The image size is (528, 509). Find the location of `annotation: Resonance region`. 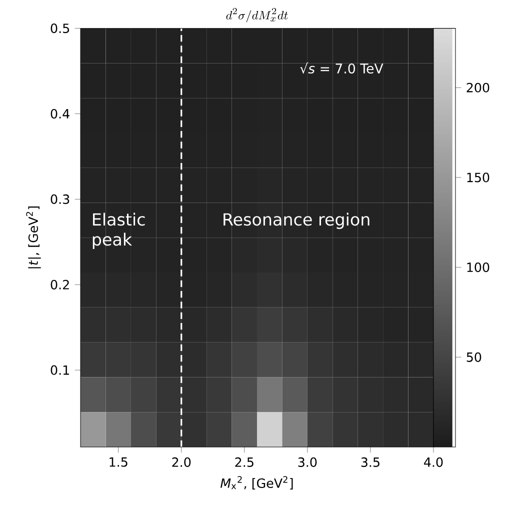

annotation: Resonance region is located at coordinates (297, 220).